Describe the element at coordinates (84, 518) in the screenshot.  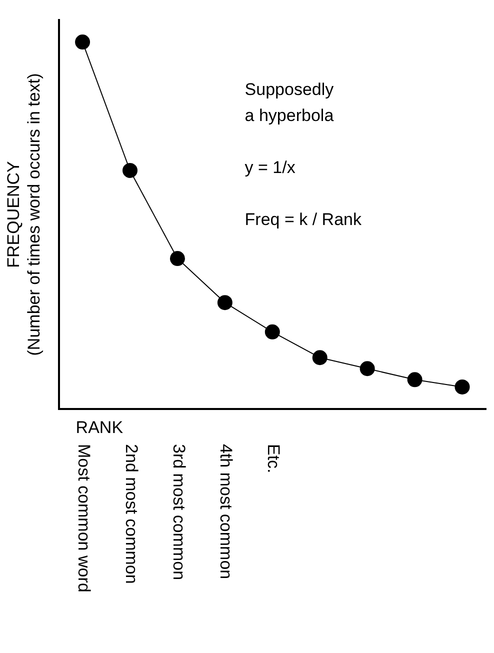
I see `x-tick-label: Most common word` at that location.